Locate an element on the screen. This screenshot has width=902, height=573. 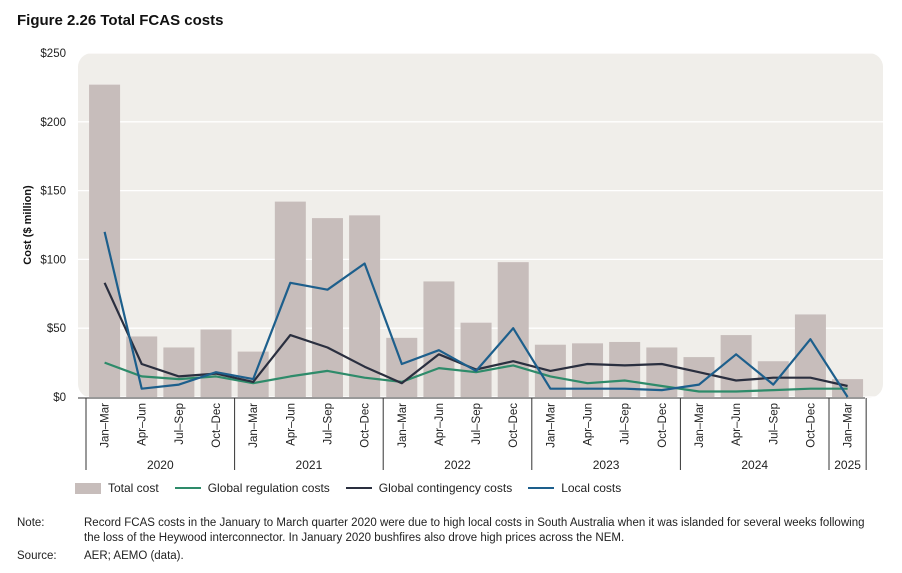
source-row: Source: AER; AEMO (data). is located at coordinates (445, 556).